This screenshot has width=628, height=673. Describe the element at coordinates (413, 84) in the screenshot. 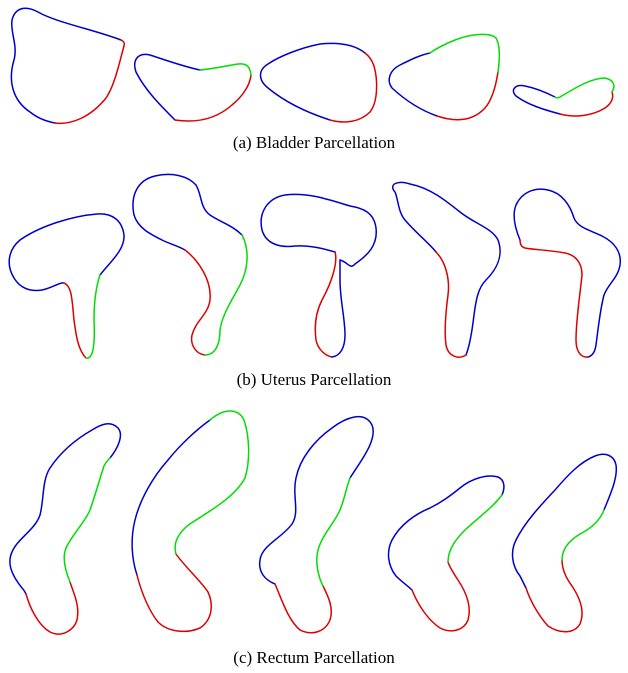

I see `bladder-contour-4-blue` at that location.